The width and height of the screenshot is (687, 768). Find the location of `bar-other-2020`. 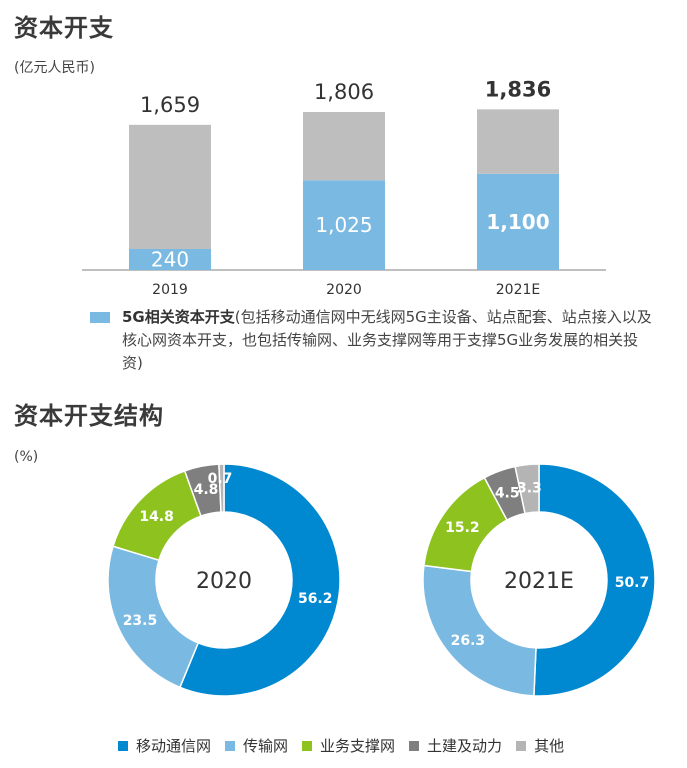

bar-other-2020 is located at coordinates (344, 146).